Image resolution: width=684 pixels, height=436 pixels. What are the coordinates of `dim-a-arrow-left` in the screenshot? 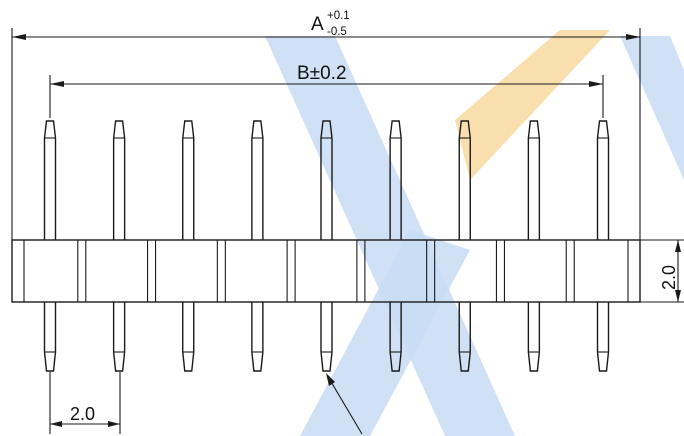 It's located at (19, 37).